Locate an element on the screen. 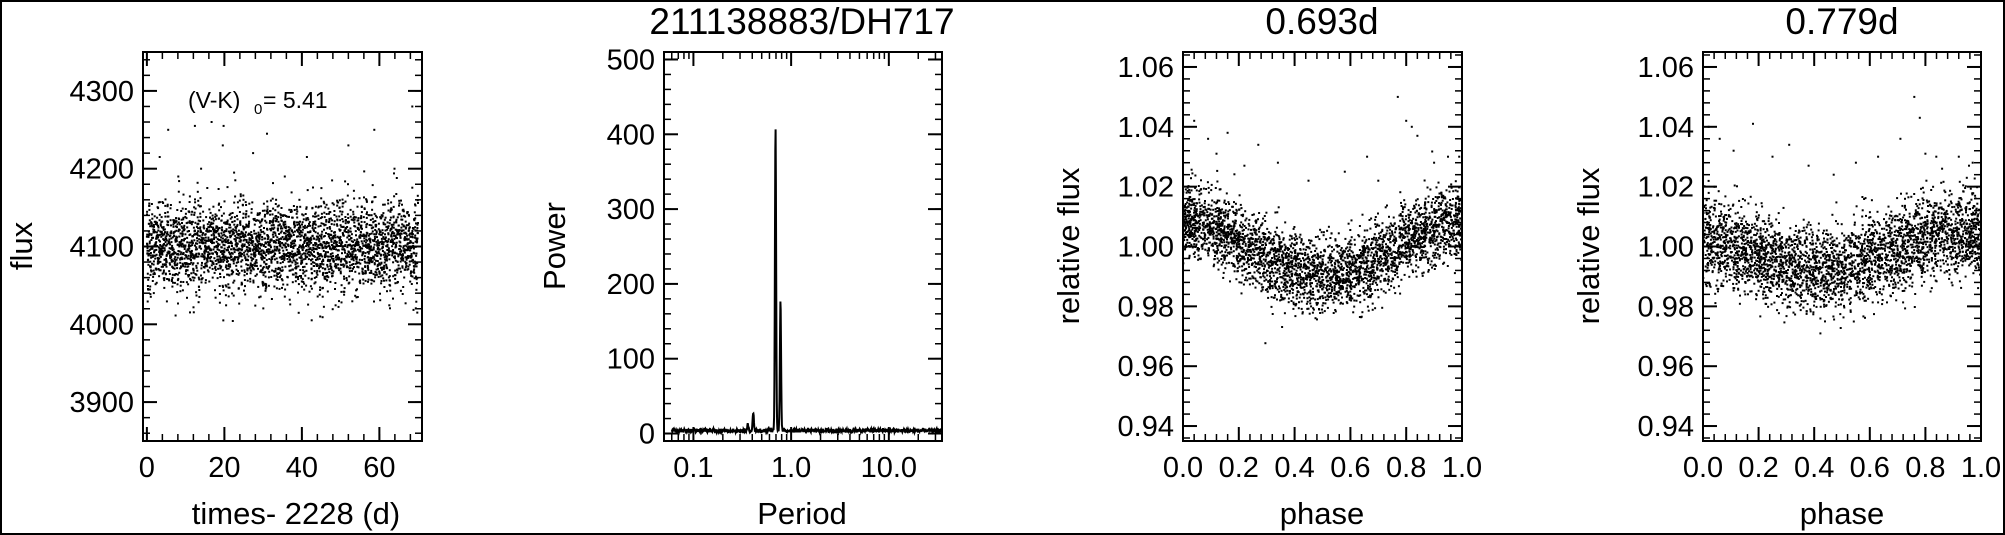 This screenshot has height=535, width=2005. ytick-label: 500 is located at coordinates (631, 60).